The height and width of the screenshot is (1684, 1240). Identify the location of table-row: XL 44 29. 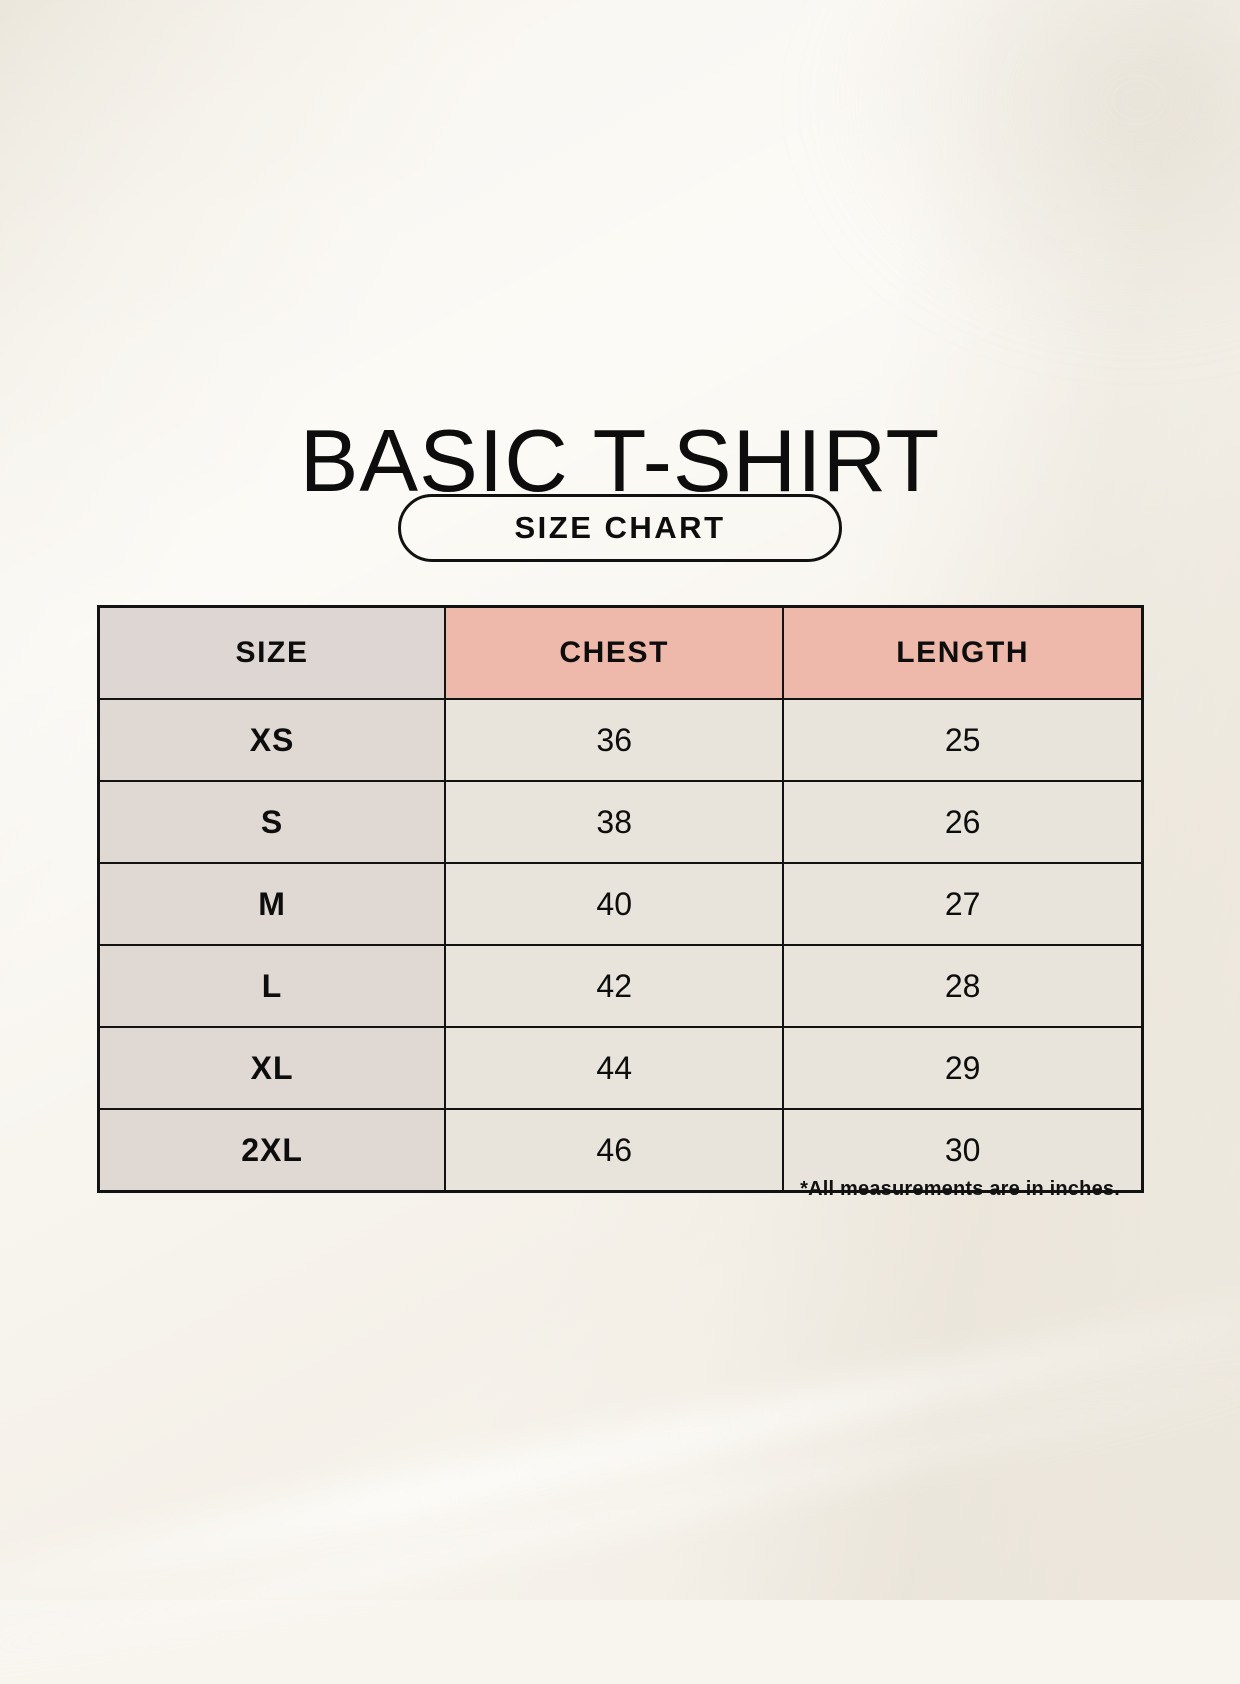
(620, 1068).